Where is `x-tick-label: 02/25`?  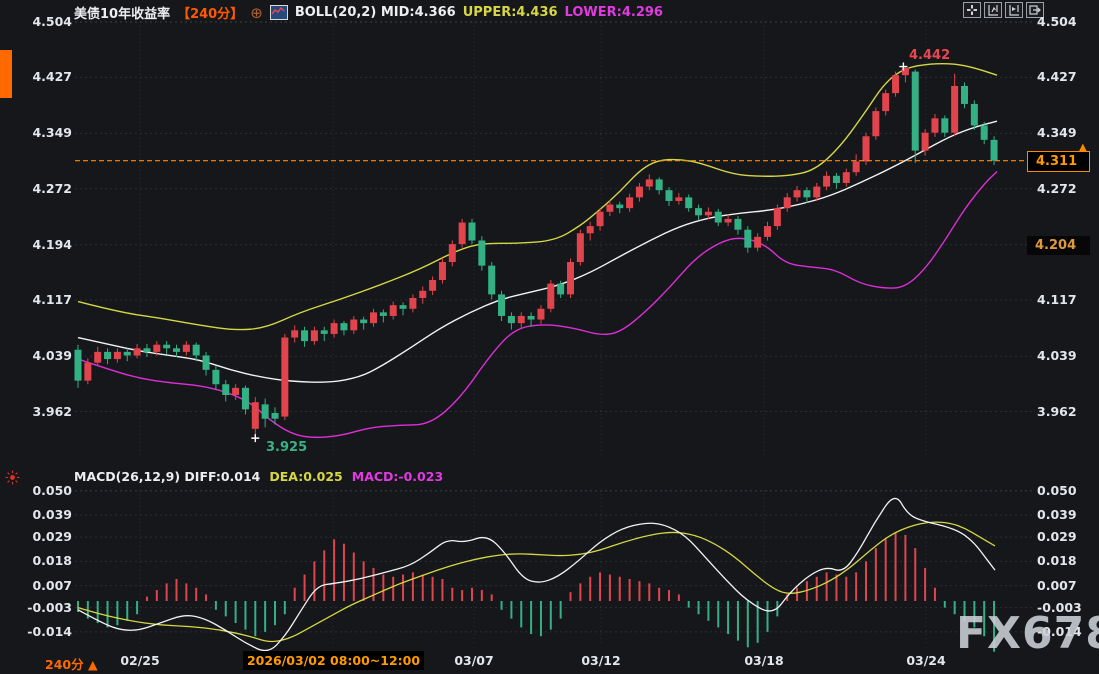 x-tick-label: 02/25 is located at coordinates (140, 660).